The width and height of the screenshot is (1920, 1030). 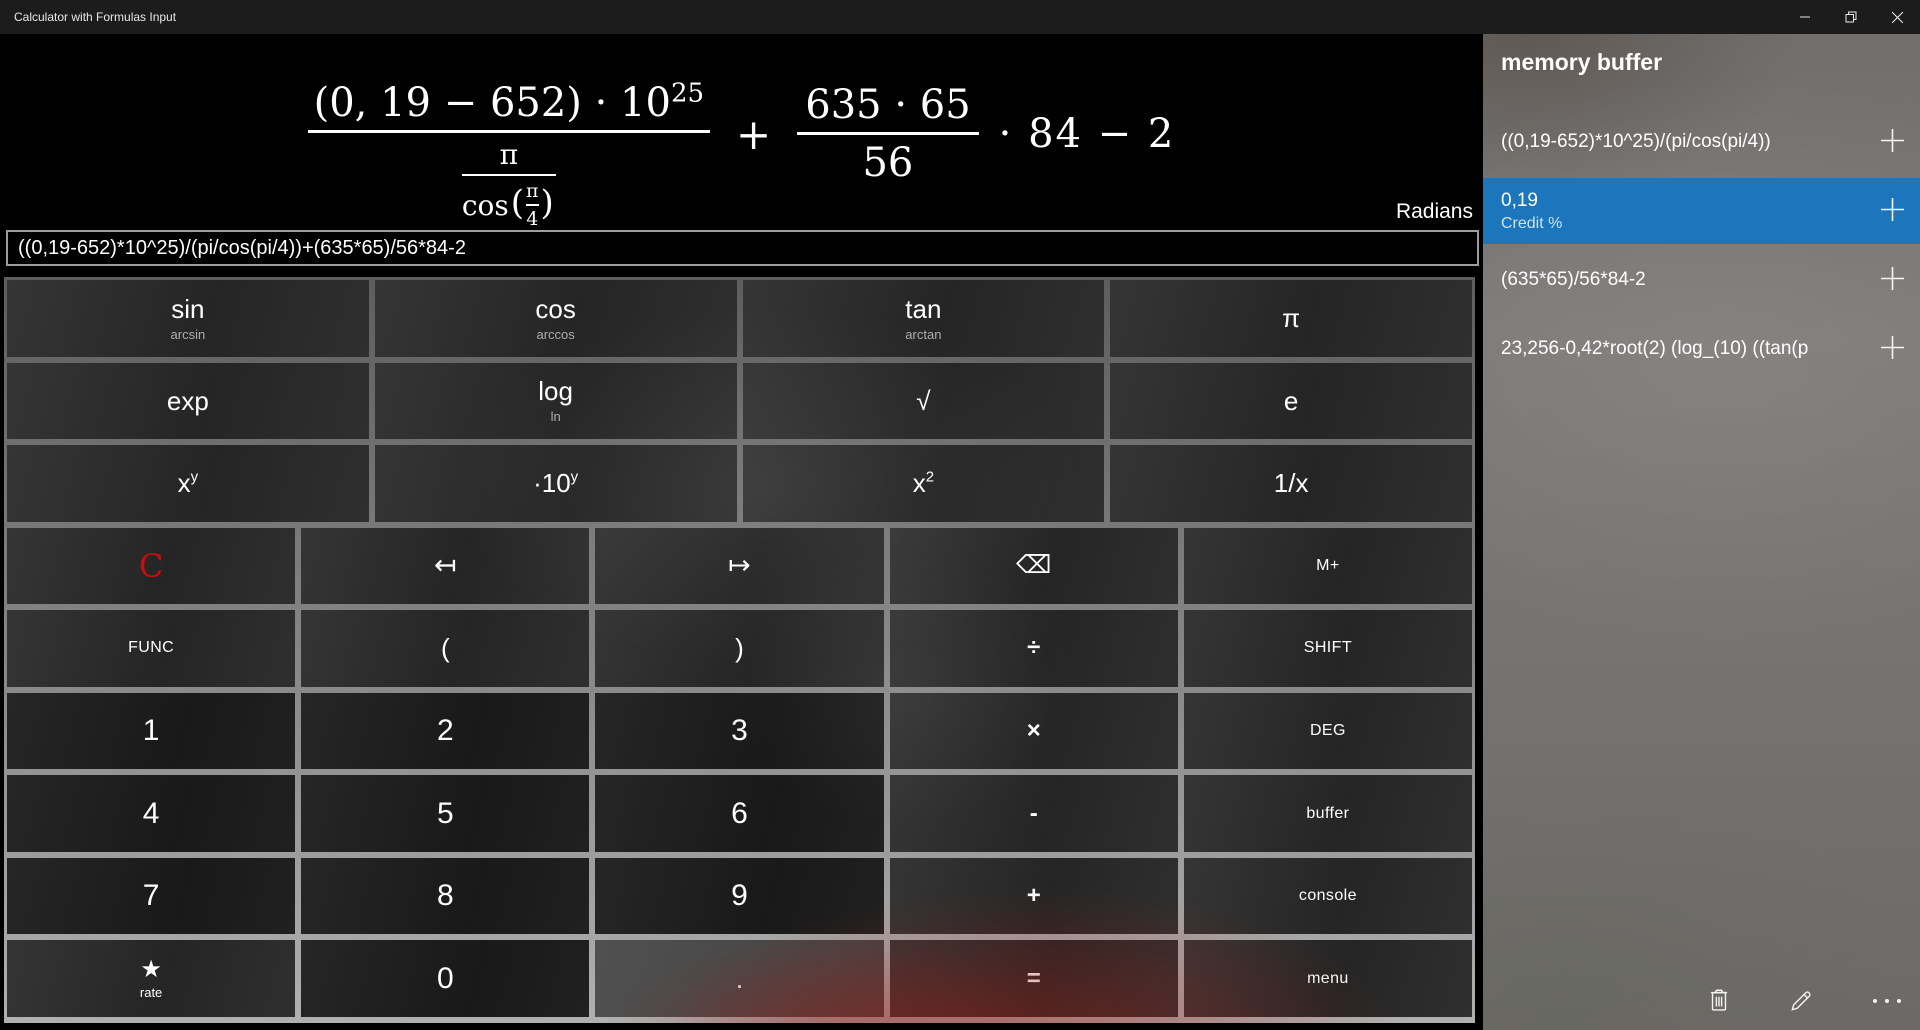 I want to click on button-label: log, so click(x=555, y=391).